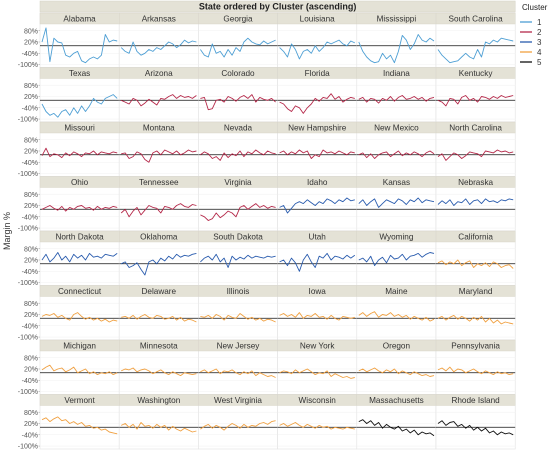  What do you see at coordinates (396, 99) in the screenshot?
I see `series-line-indiana` at bounding box center [396, 99].